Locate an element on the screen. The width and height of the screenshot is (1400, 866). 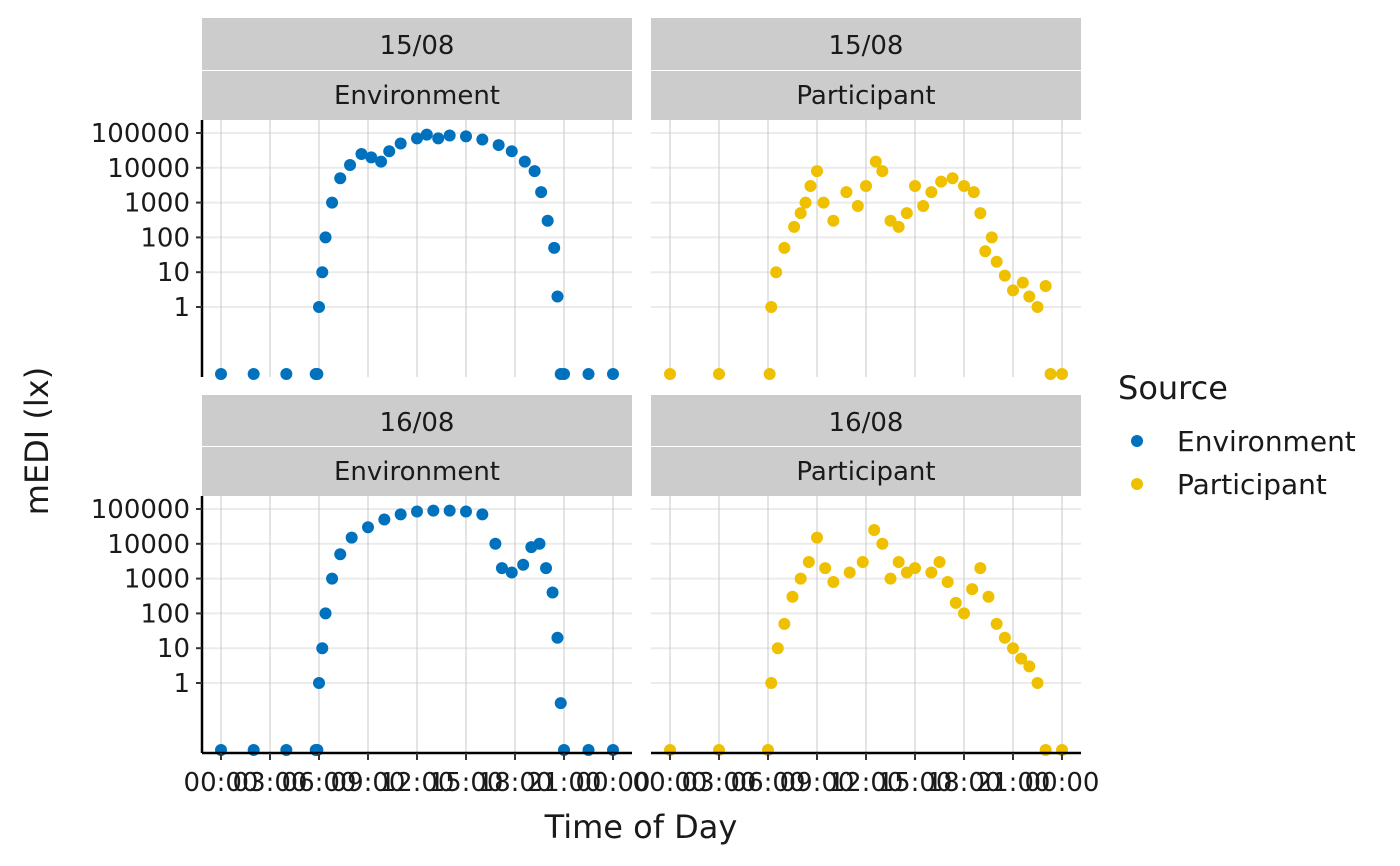
legend-label-participant: Participant is located at coordinates (1252, 484).